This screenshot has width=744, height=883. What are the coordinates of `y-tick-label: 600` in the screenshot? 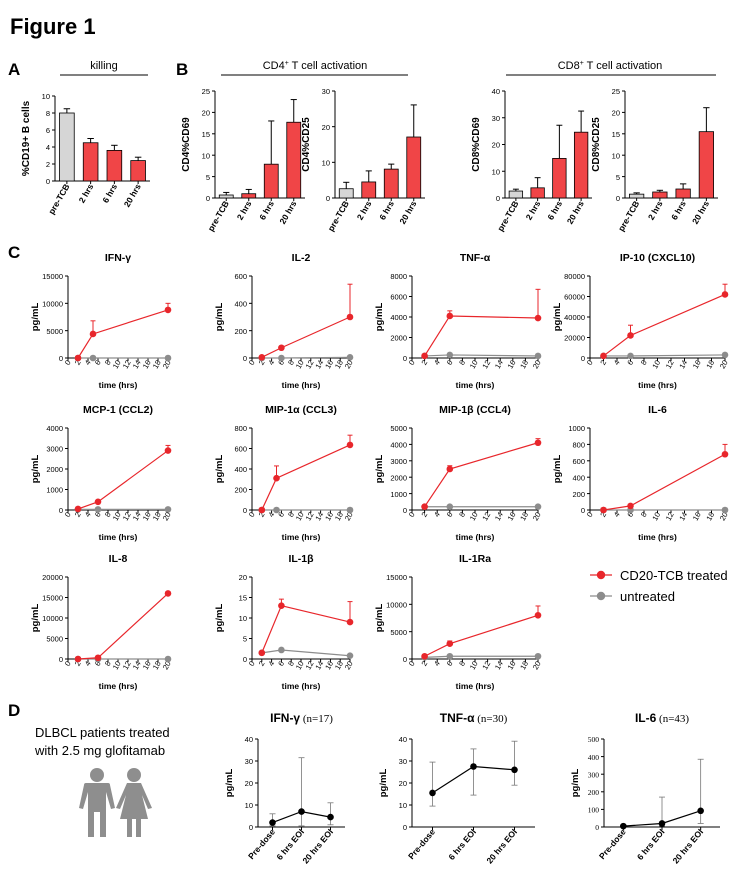 It's located at (240, 449).